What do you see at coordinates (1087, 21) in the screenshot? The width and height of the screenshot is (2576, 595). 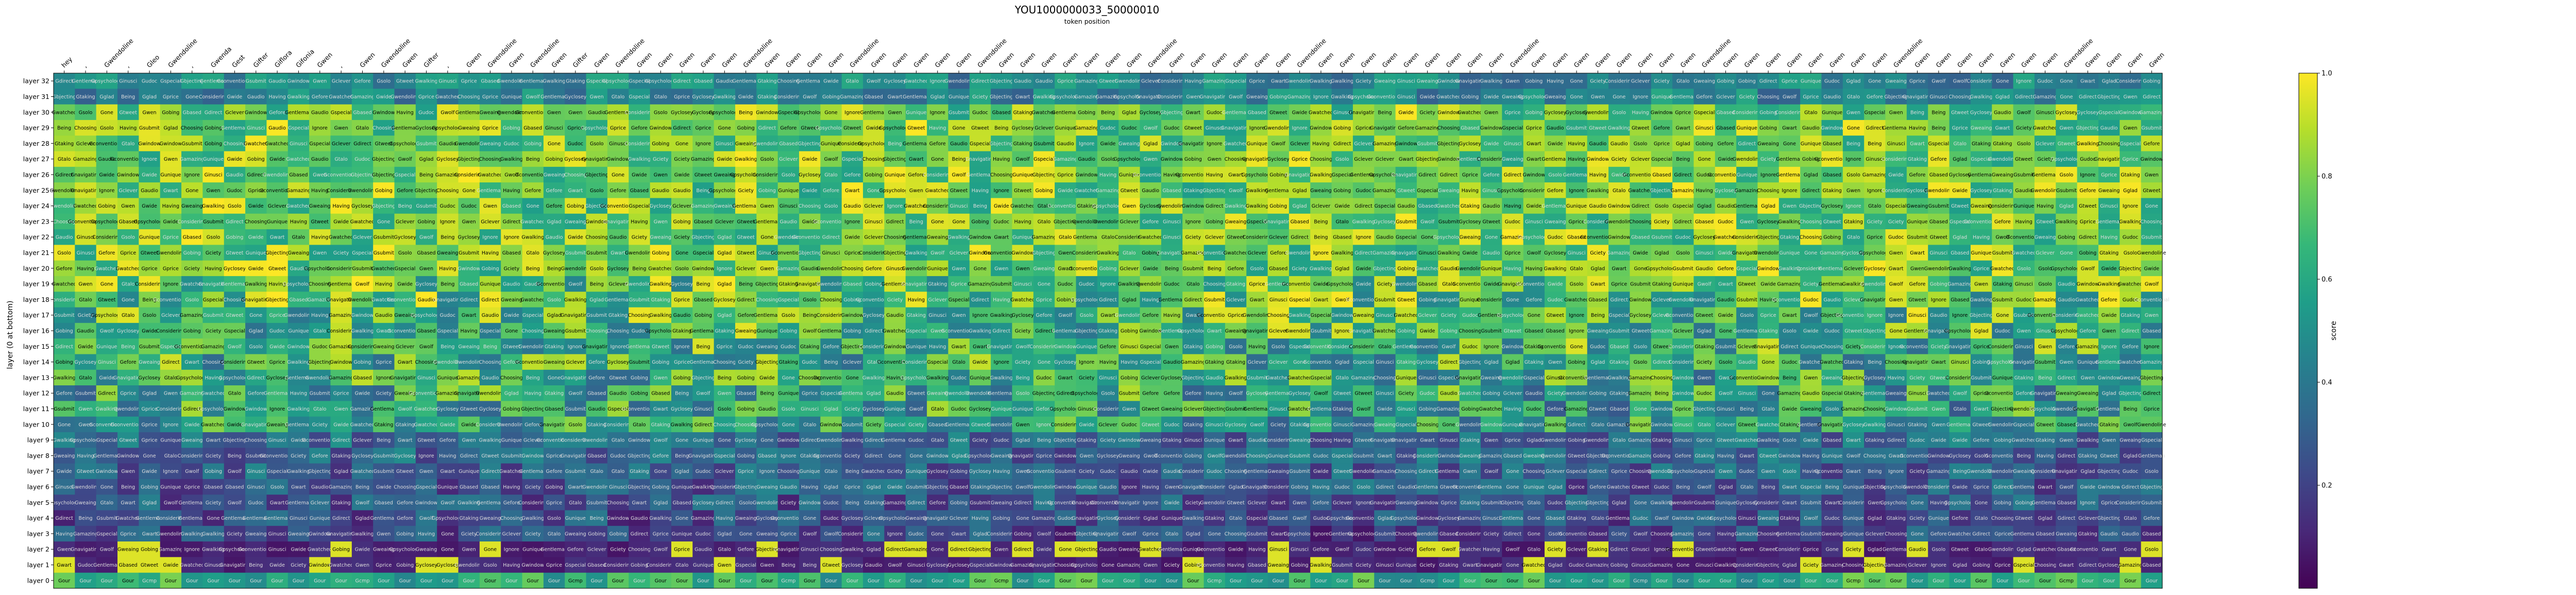 I see `x-axis-label: token position` at bounding box center [1087, 21].